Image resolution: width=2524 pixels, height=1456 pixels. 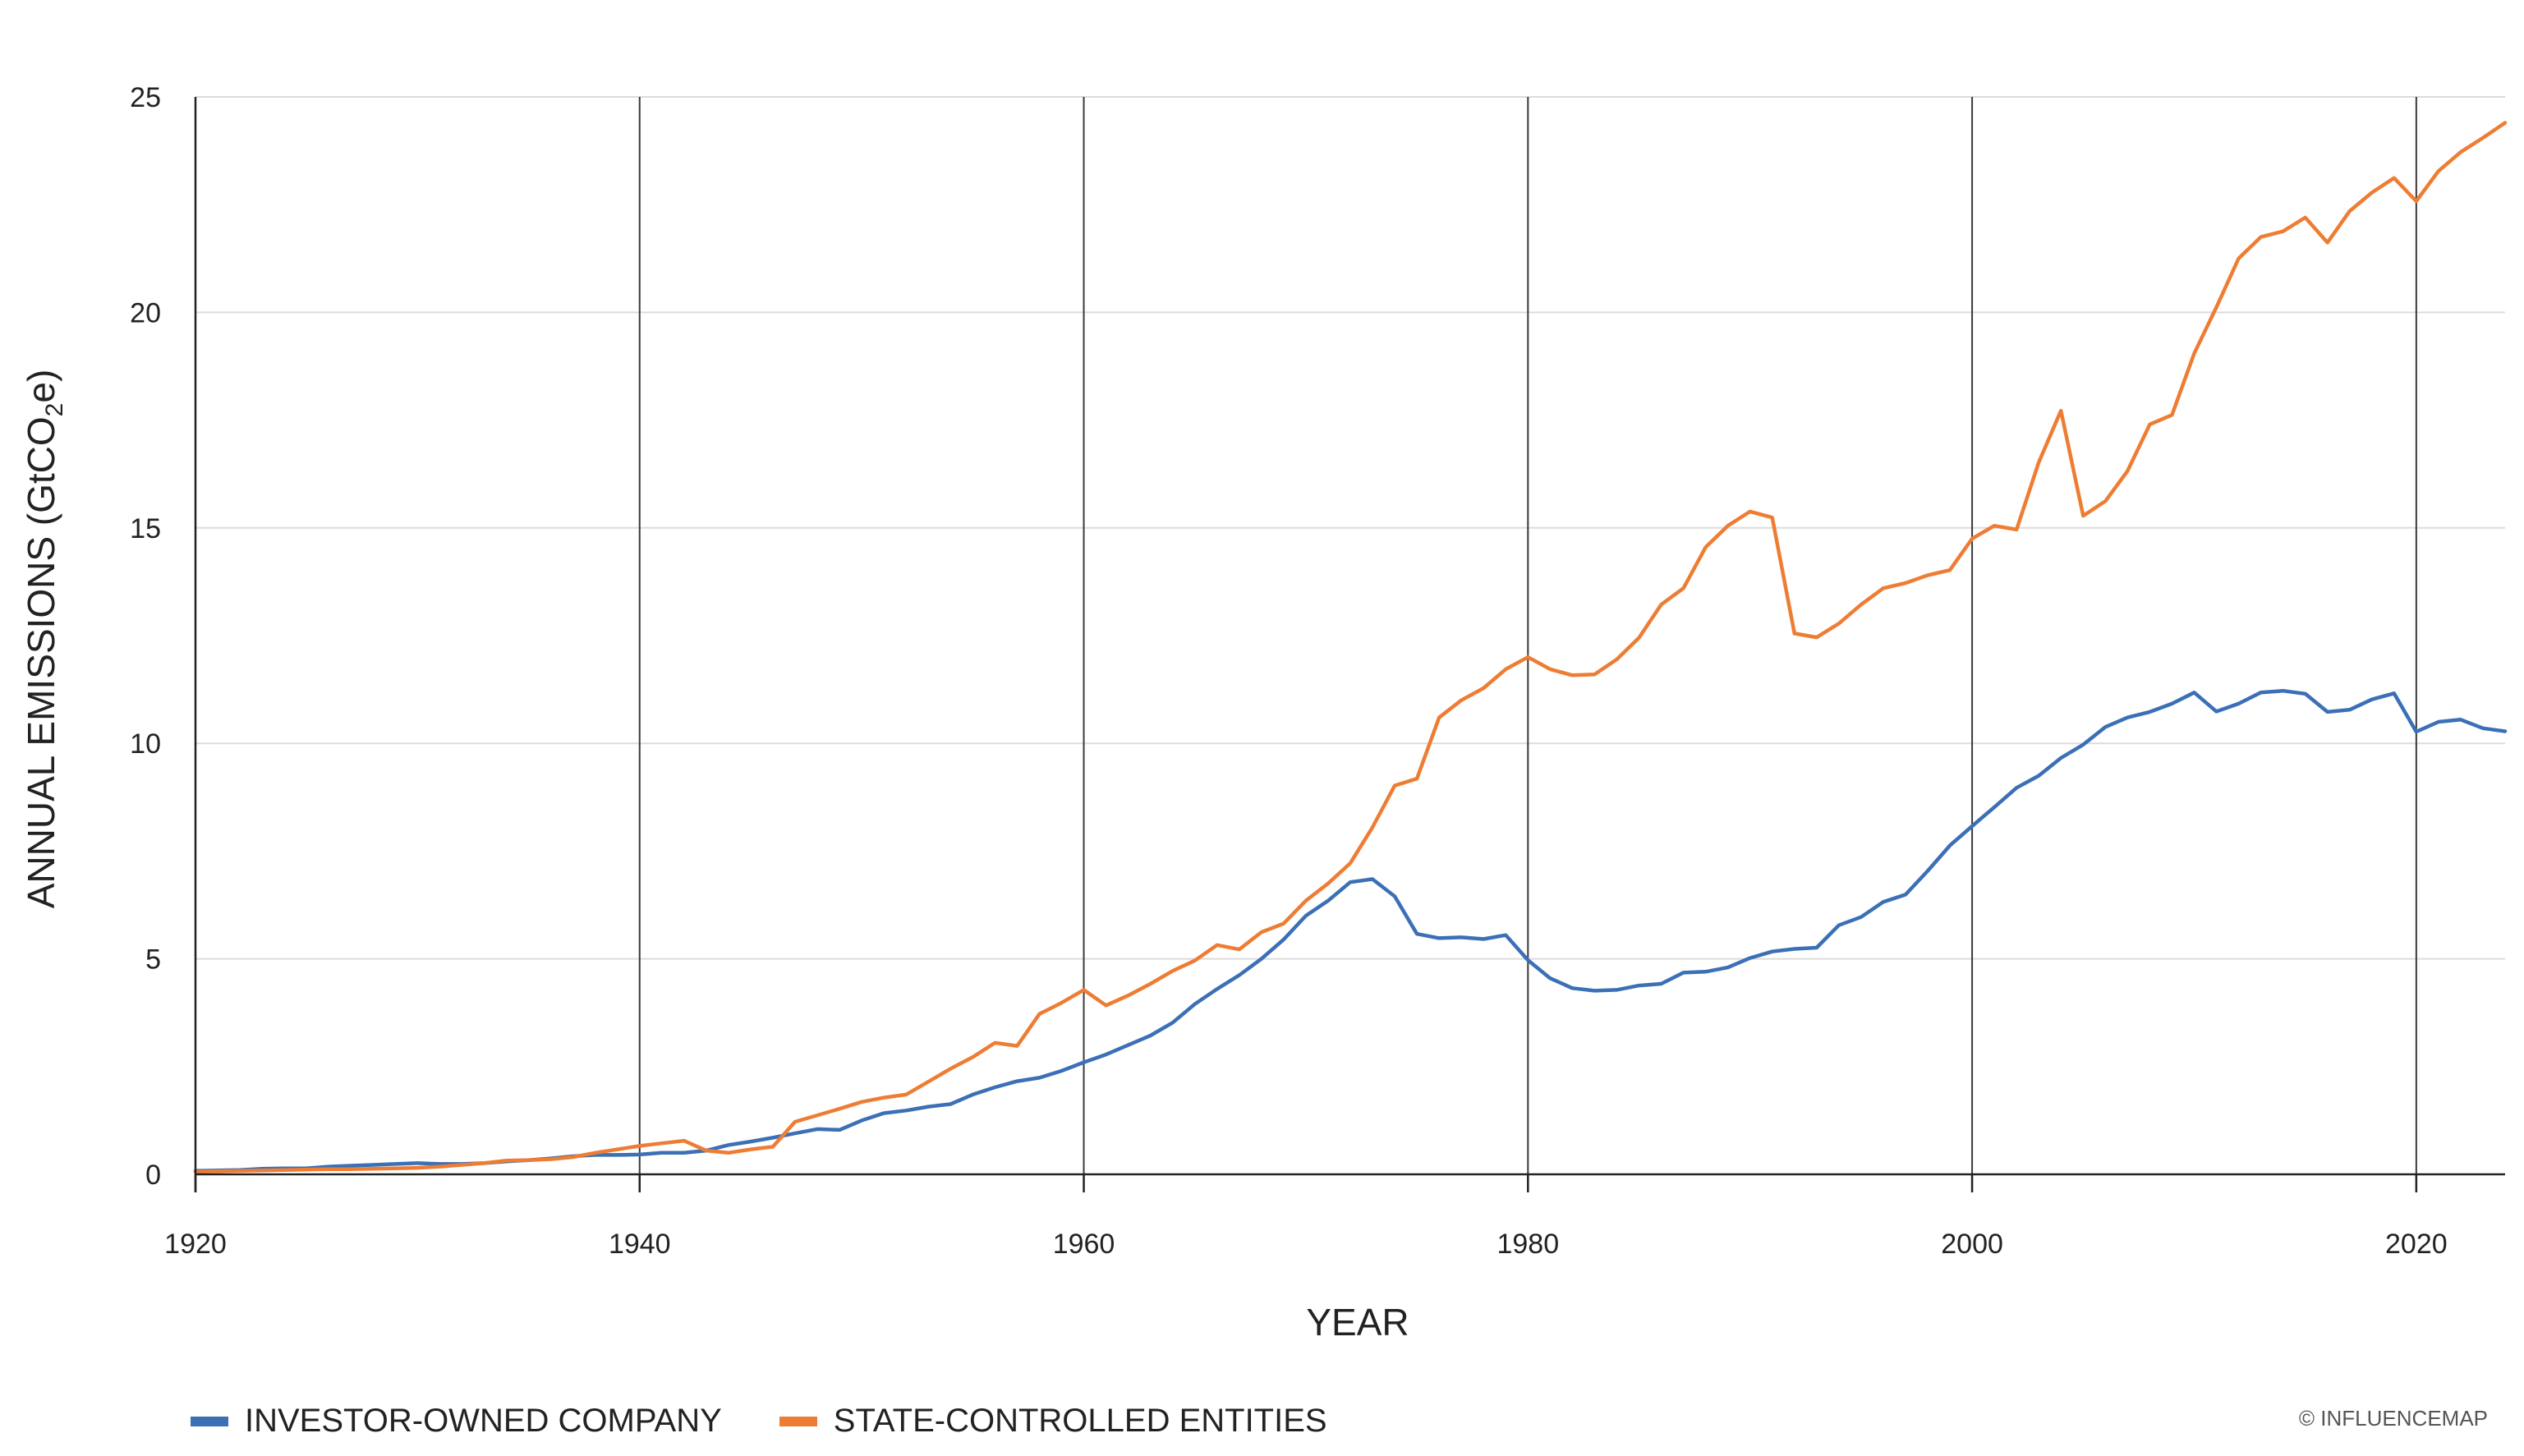 I want to click on x-tick-label: 1960, so click(x=1084, y=1244).